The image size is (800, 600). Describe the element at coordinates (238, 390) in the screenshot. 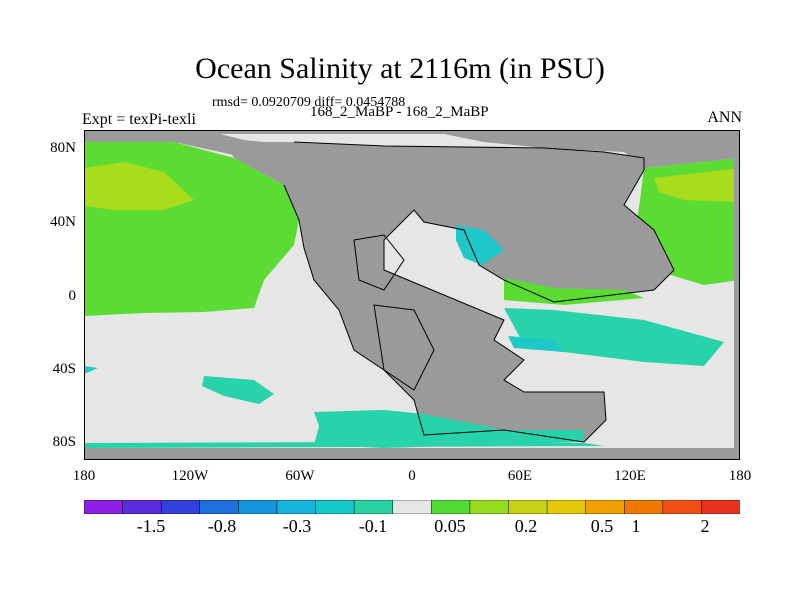

I see `south-pacific-cyan` at that location.